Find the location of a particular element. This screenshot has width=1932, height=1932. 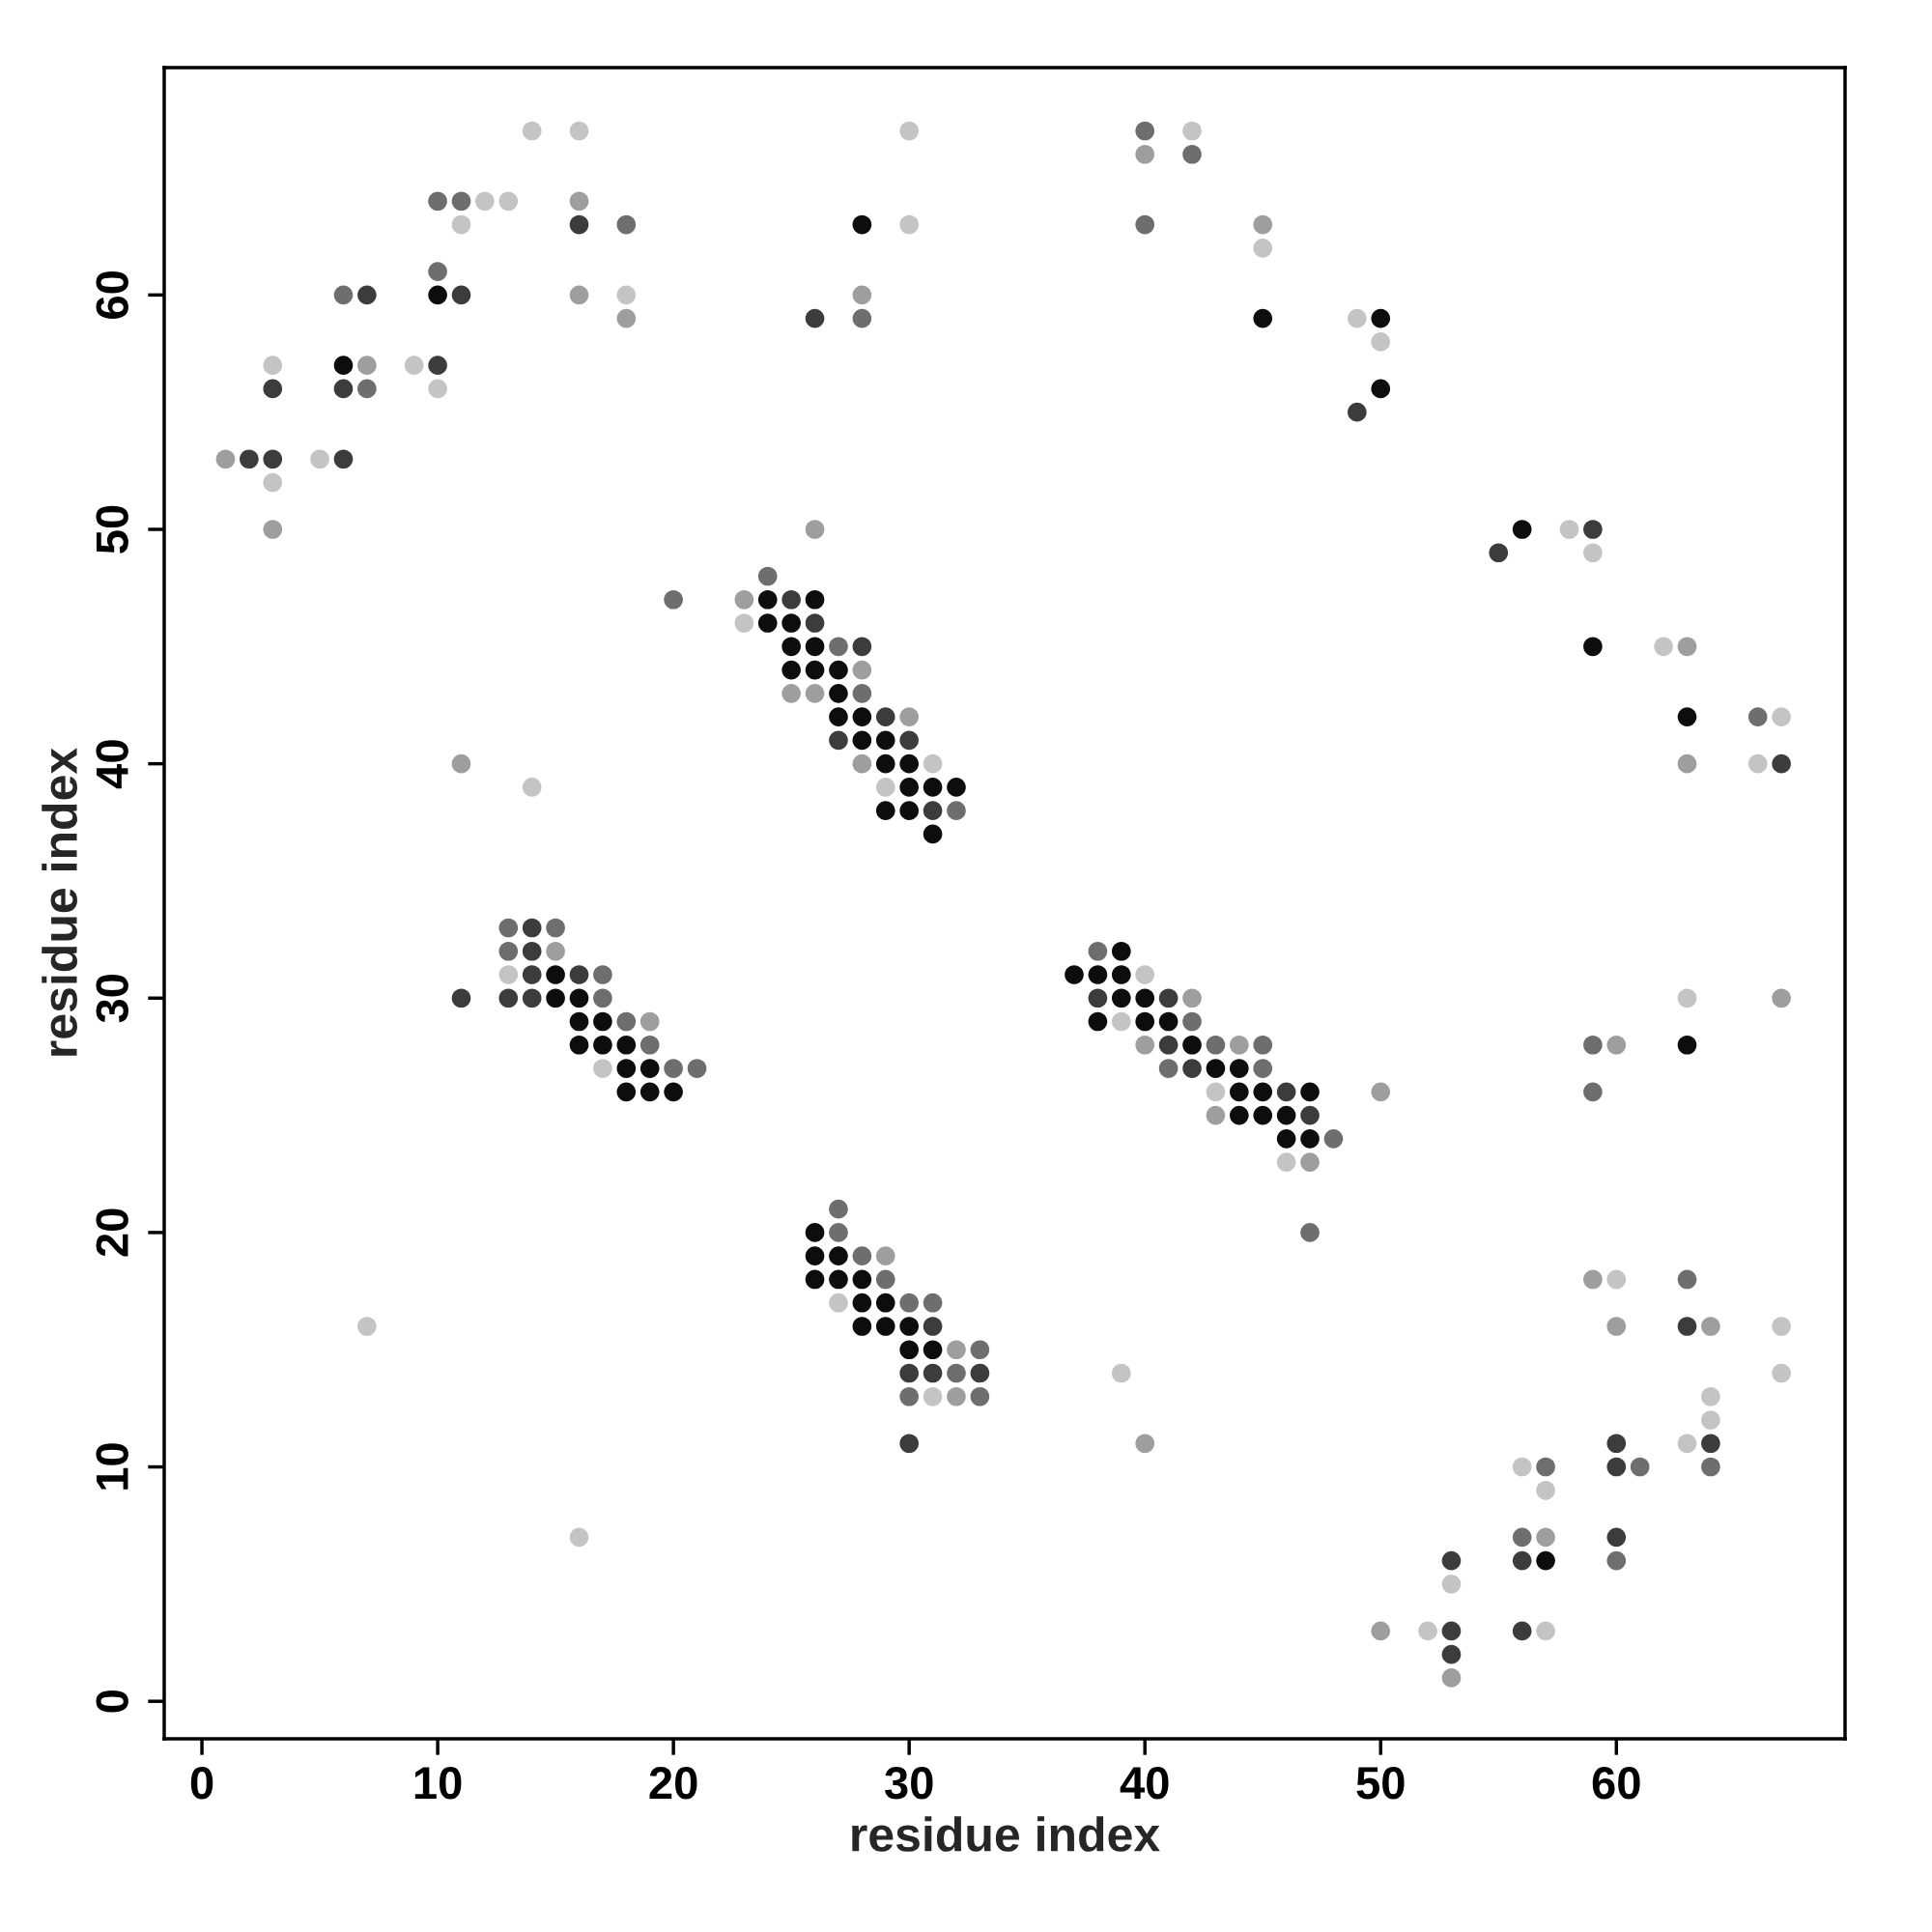

y-tick-label: 0 is located at coordinates (112, 1701).